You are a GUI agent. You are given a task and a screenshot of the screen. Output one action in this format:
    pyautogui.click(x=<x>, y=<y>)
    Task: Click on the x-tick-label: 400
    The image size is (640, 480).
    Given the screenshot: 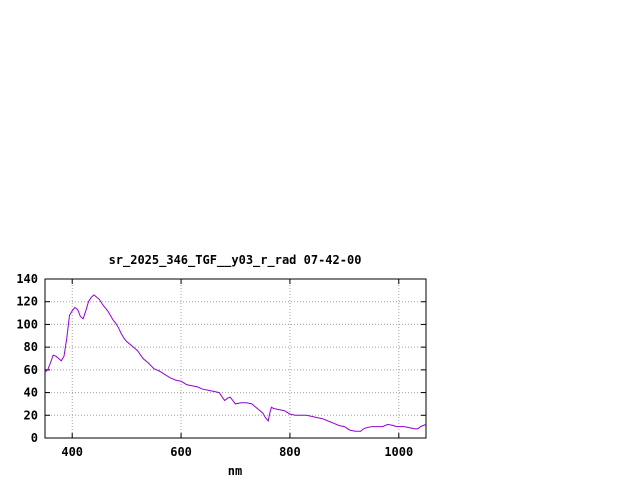 What is the action you would take?
    pyautogui.click(x=72, y=452)
    